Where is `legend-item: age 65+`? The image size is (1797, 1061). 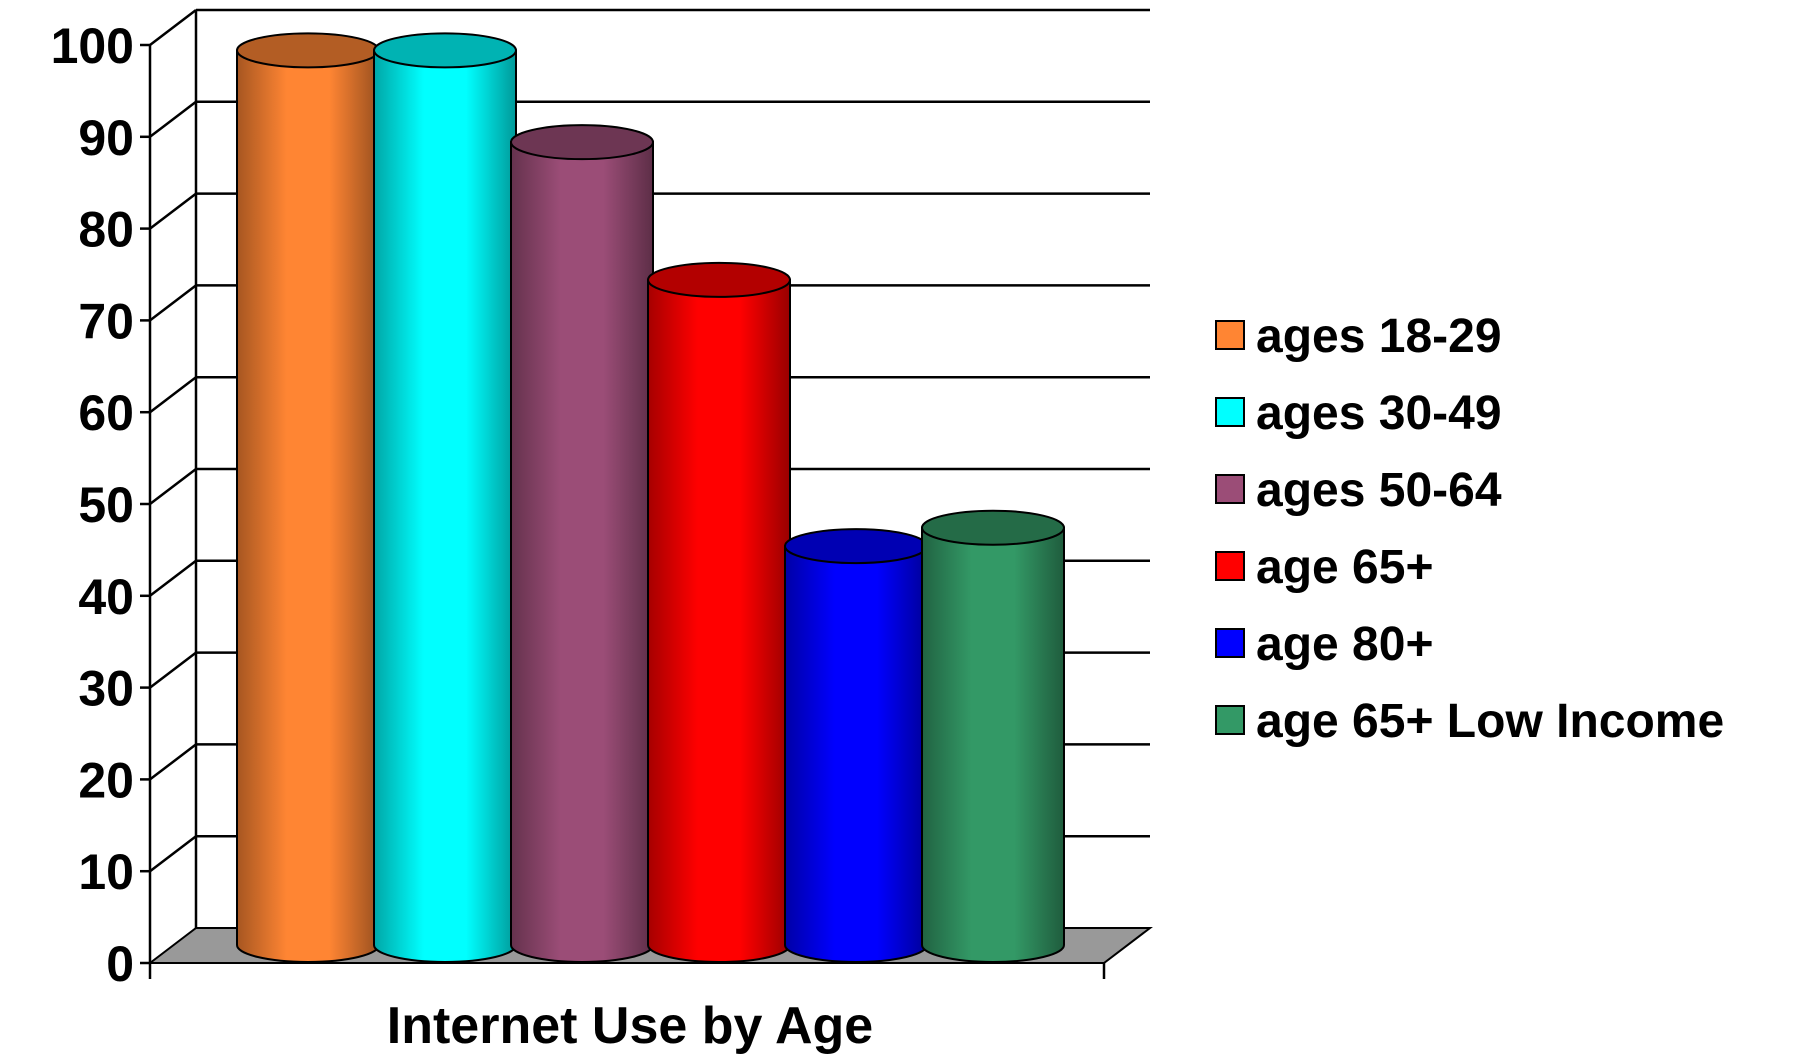 legend-item: age 65+ is located at coordinates (1324, 567).